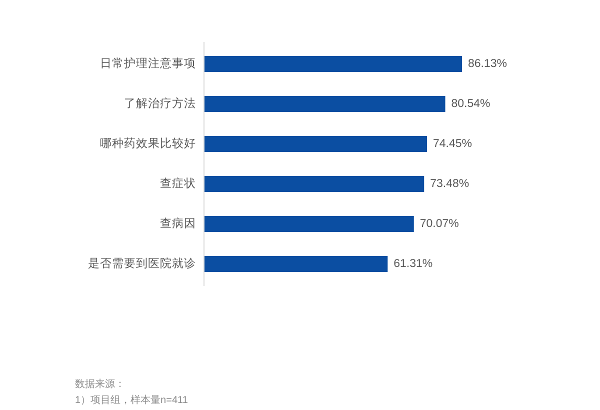  What do you see at coordinates (470, 104) in the screenshot?
I see `data-label: 80.54%` at bounding box center [470, 104].